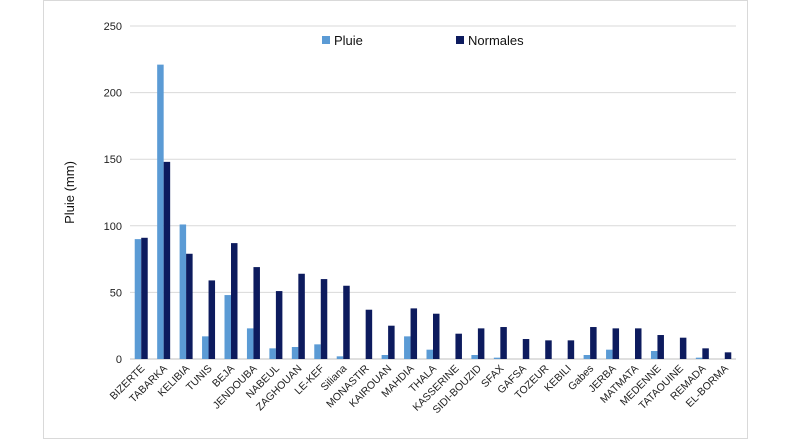 The image size is (800, 445). Describe the element at coordinates (113, 94) in the screenshot. I see `y-tick-label: 200` at that location.